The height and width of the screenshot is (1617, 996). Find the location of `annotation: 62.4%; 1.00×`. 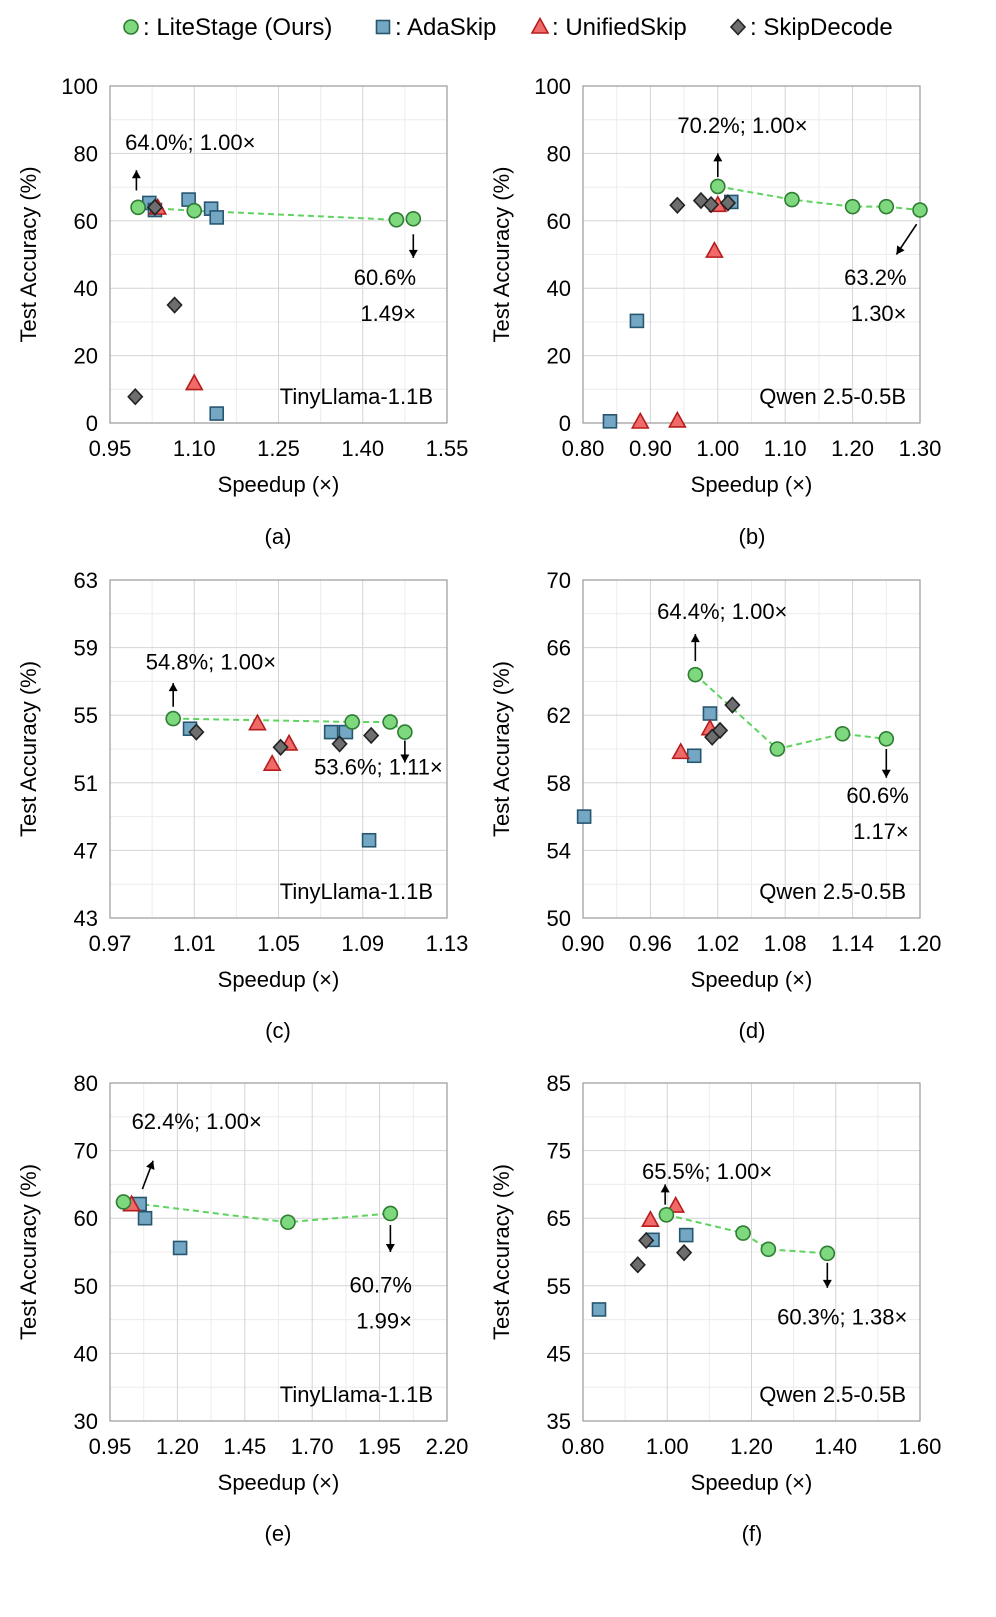

annotation: 62.4%; 1.00× is located at coordinates (197, 1149).